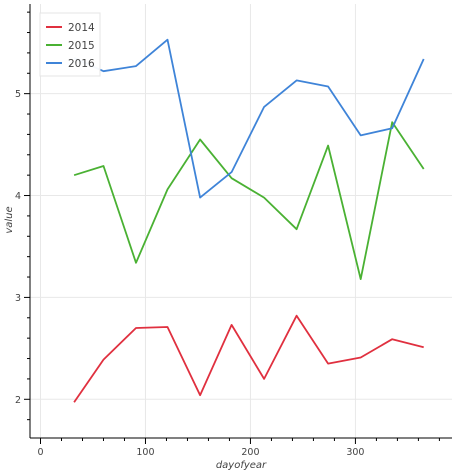  I want to click on legend-label-2015: 2015, so click(81, 46).